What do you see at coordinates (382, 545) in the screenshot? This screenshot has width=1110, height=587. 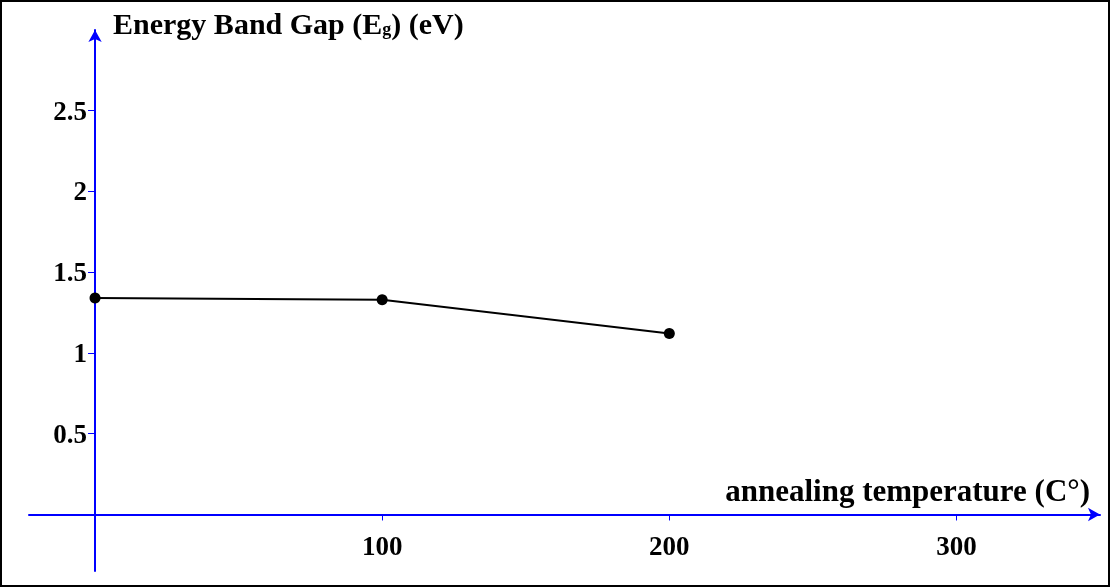 I see `x-tick-label: 100` at bounding box center [382, 545].